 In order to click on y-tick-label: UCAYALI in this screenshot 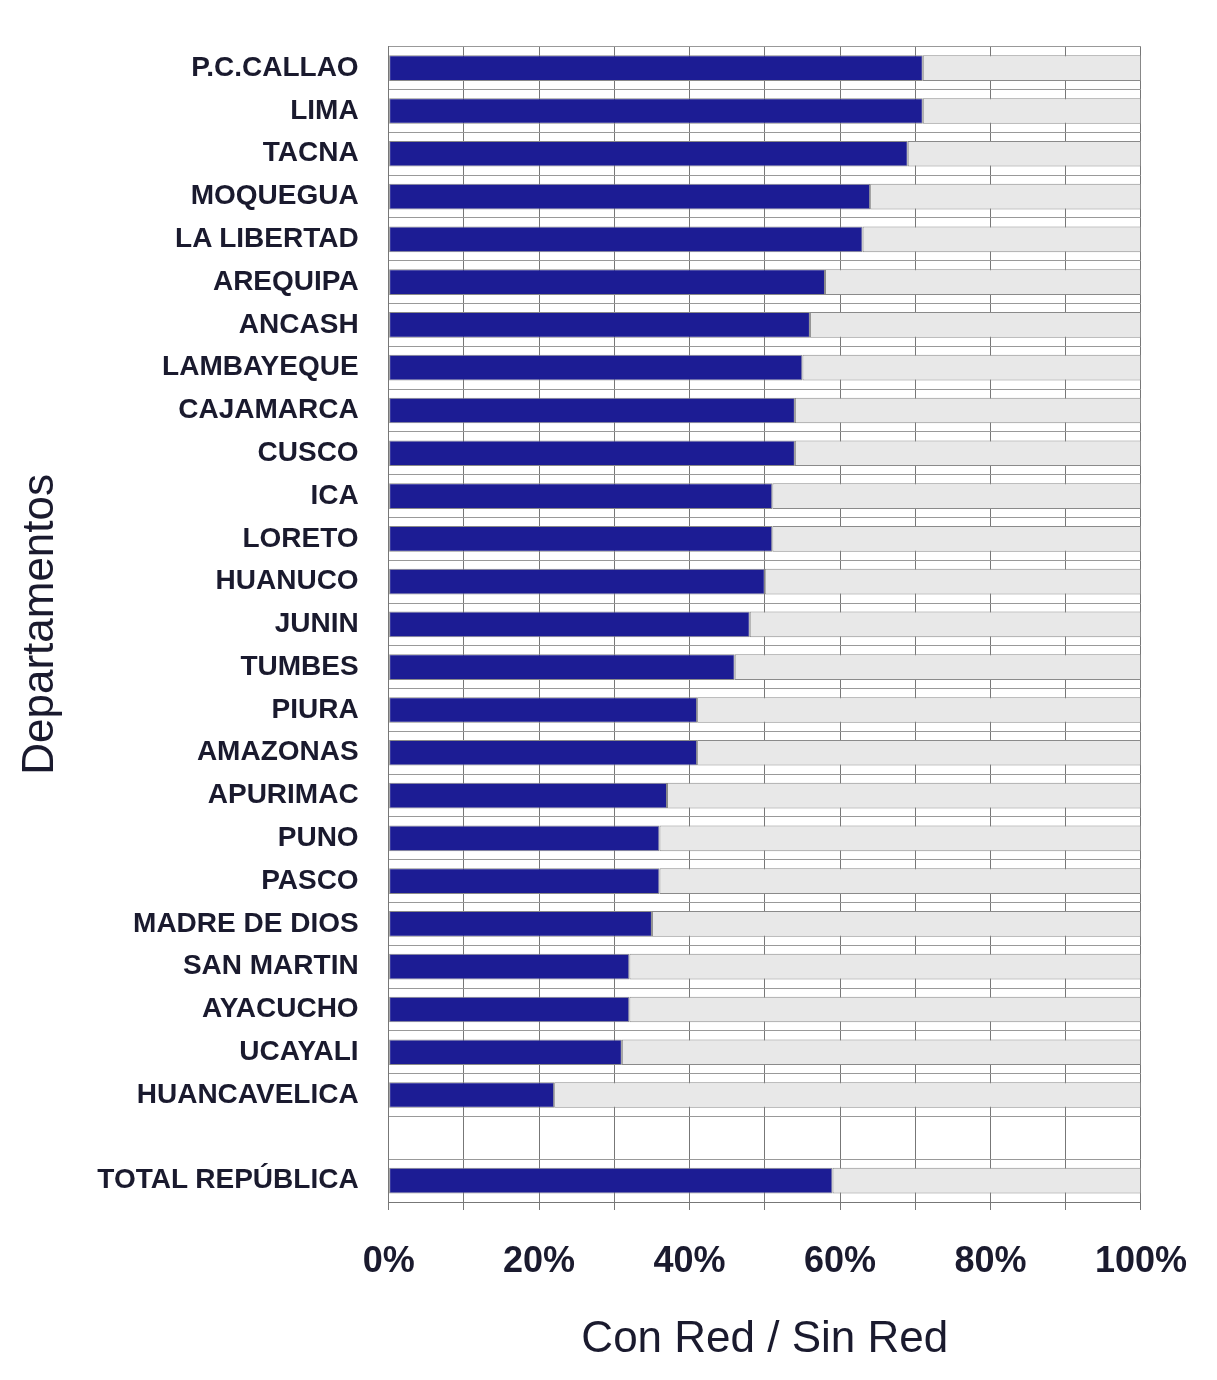, I will do `click(299, 1050)`.